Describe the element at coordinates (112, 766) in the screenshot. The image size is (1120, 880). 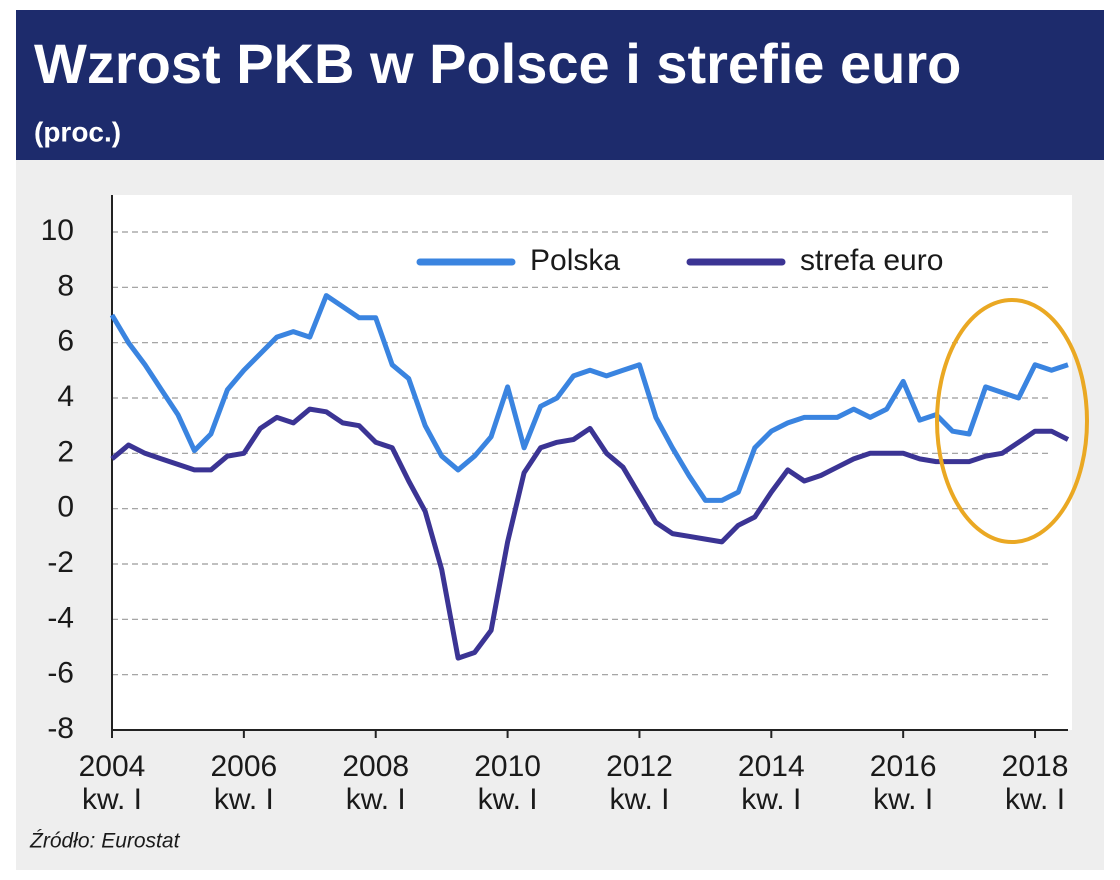
I see `x-tick-label: 2004` at that location.